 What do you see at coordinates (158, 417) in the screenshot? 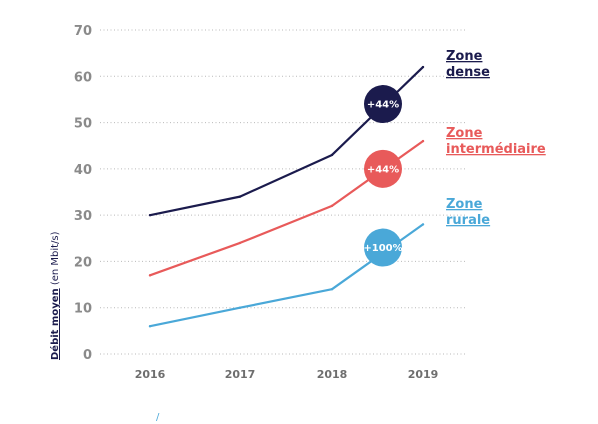
I see `footer-mark: /` at bounding box center [158, 417].